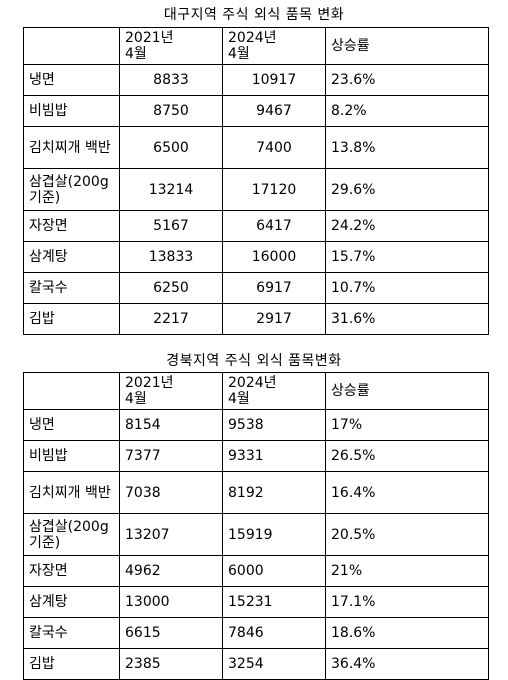 This screenshot has width=508, height=680. I want to click on table-row: 비빔밥 7377 9331 26.5%, so click(256, 456).